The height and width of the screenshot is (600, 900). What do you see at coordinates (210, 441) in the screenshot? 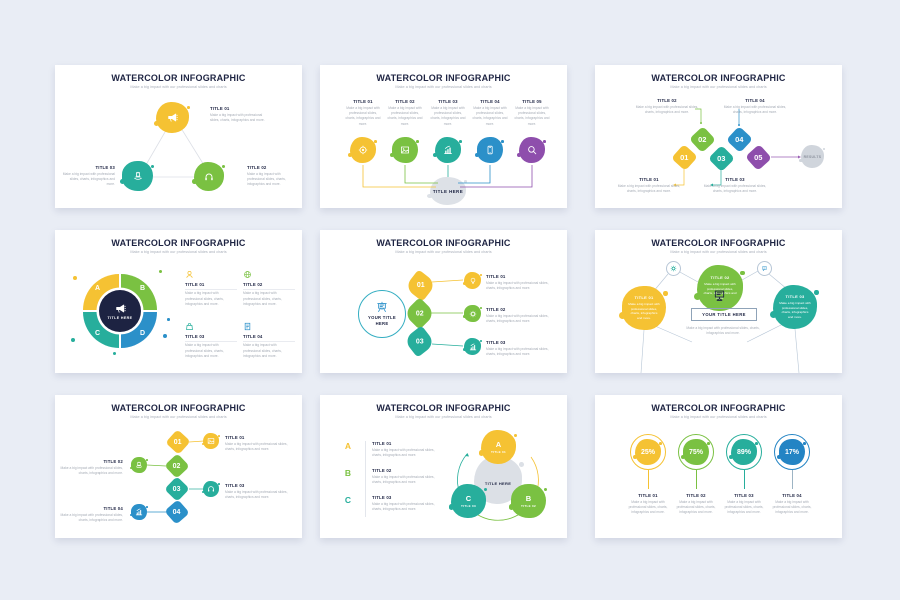
I see `watercolor-circle-yellow` at bounding box center [210, 441].